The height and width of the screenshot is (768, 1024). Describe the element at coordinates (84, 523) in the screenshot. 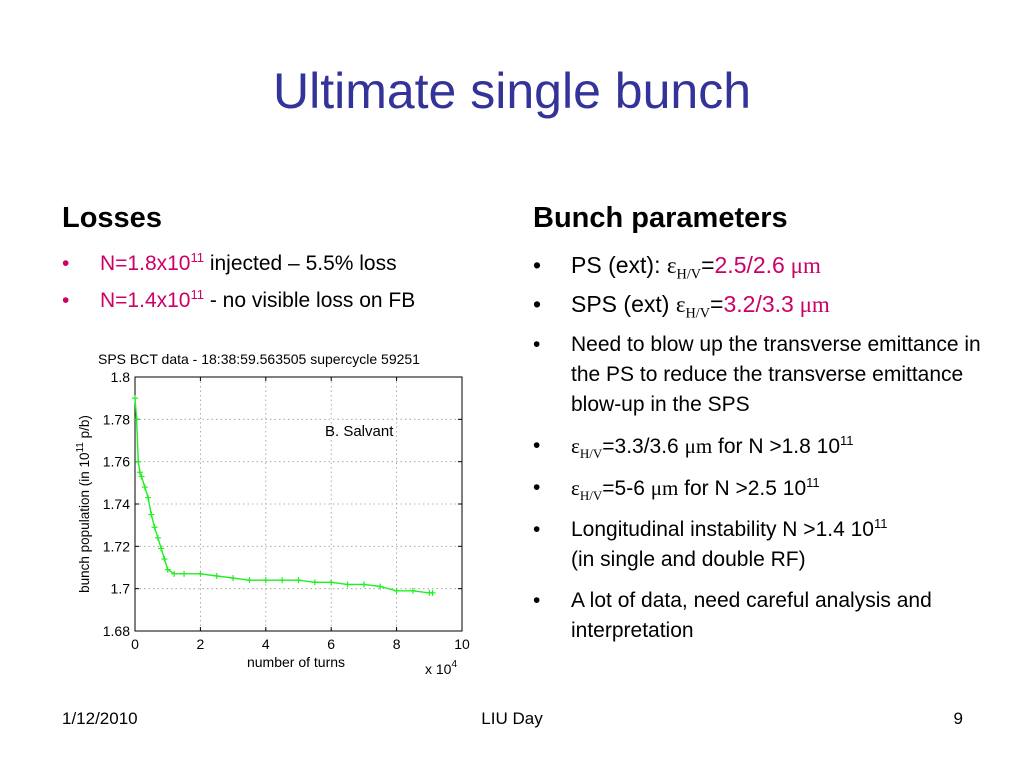

I see `y-label-prefix: bunch population (in 10` at that location.